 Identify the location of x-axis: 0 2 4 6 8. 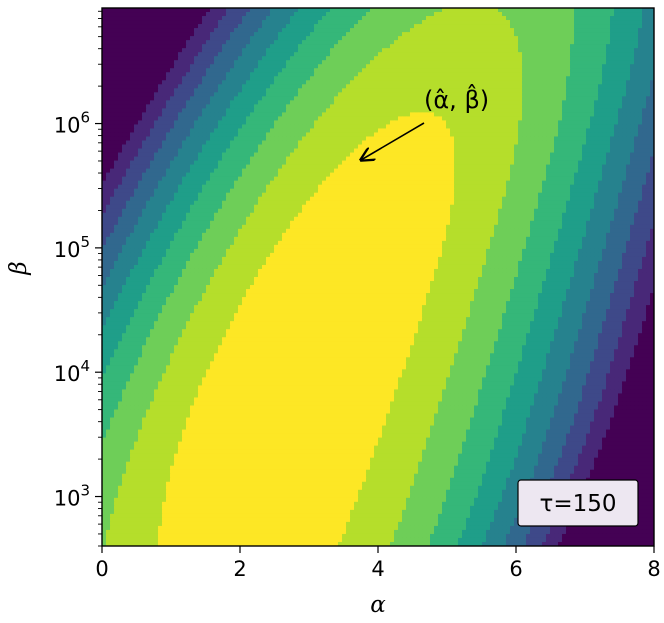
(377, 563).